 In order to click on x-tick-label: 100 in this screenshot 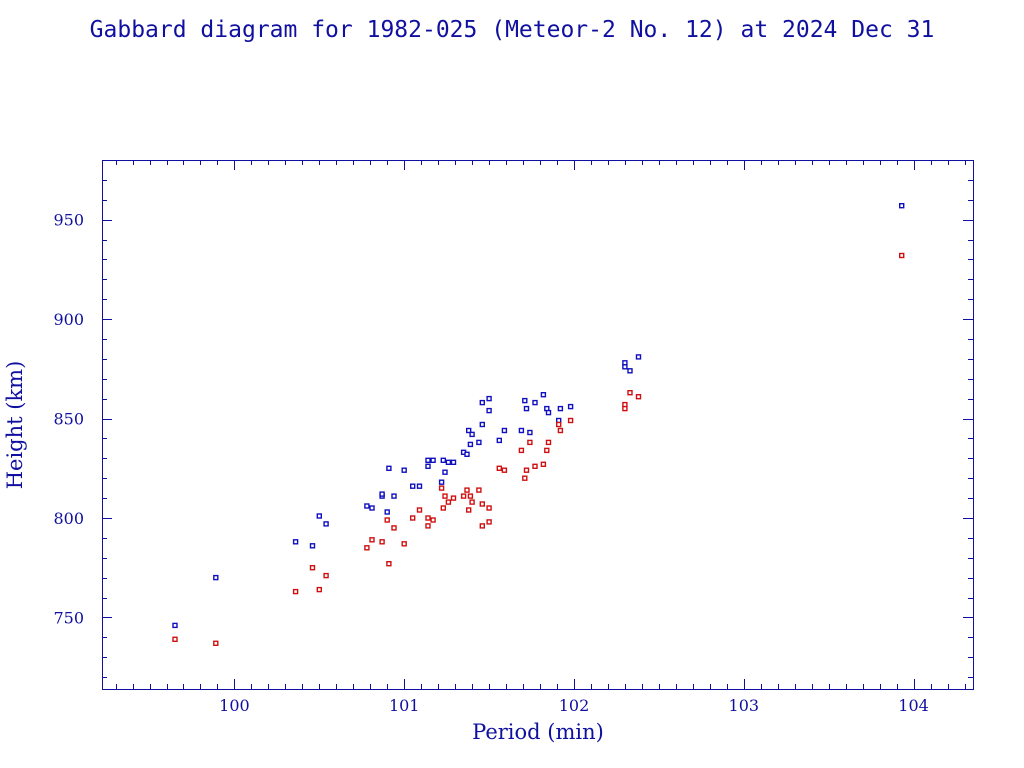, I will do `click(234, 705)`.